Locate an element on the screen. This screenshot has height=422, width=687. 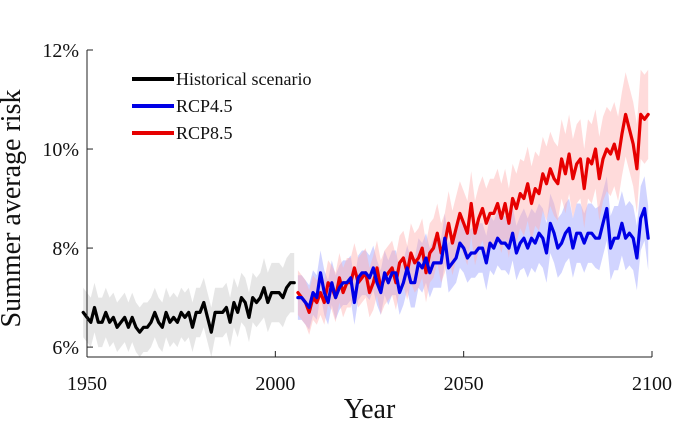
confidence-band is located at coordinates (189, 305).